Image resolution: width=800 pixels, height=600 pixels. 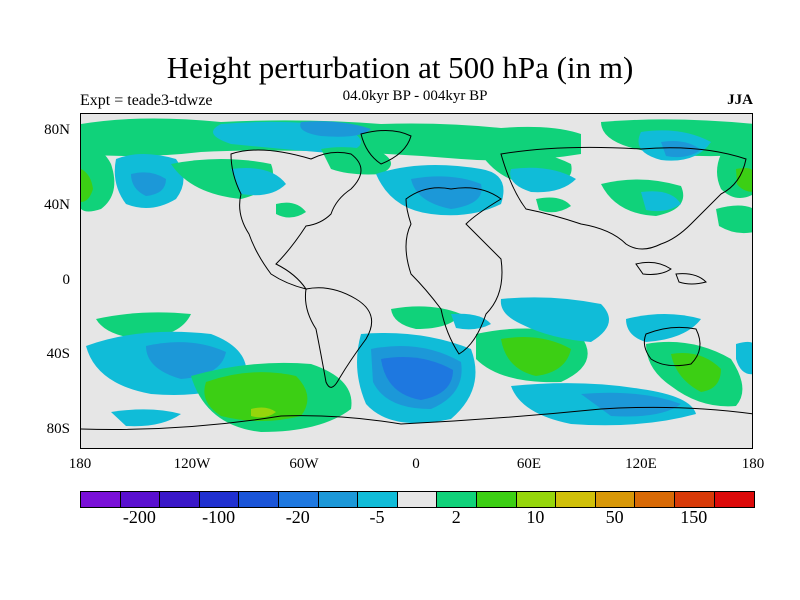 I want to click on colorbar-label: 50, so click(x=614, y=517).